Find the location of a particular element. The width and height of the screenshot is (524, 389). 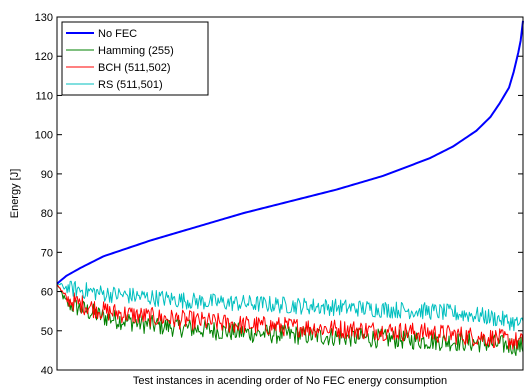

y-tick-label: 90 is located at coordinates (47, 175).